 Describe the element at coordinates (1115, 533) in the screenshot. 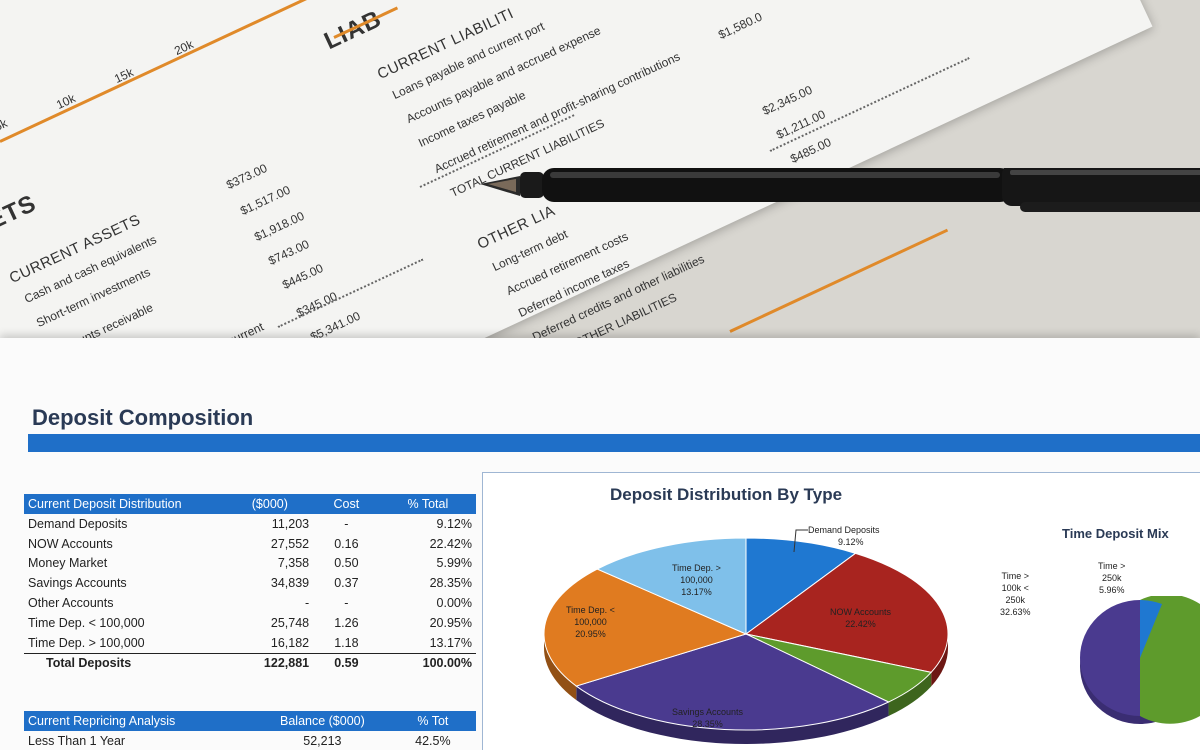

I see `mix-chart-title: Time Deposit Mix` at that location.